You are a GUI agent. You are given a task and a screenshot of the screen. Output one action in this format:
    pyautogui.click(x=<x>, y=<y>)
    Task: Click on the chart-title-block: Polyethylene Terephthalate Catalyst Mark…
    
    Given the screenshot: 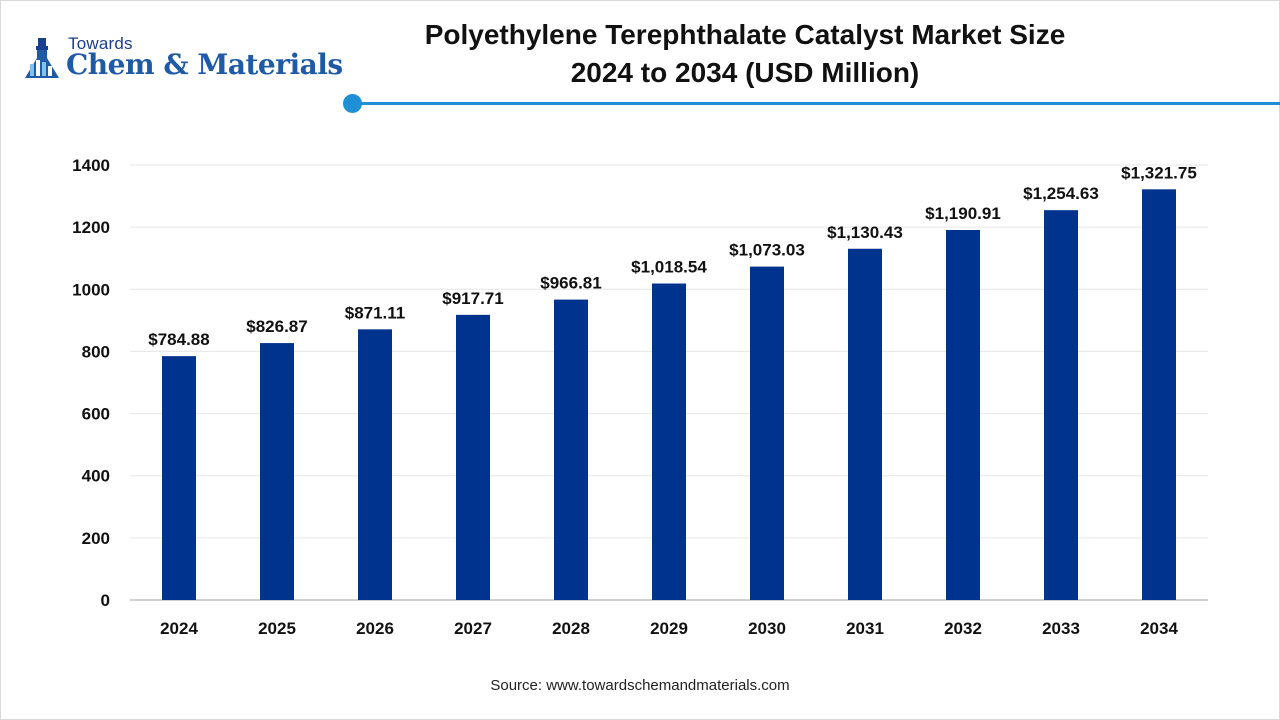 What is the action you would take?
    pyautogui.click(x=745, y=54)
    